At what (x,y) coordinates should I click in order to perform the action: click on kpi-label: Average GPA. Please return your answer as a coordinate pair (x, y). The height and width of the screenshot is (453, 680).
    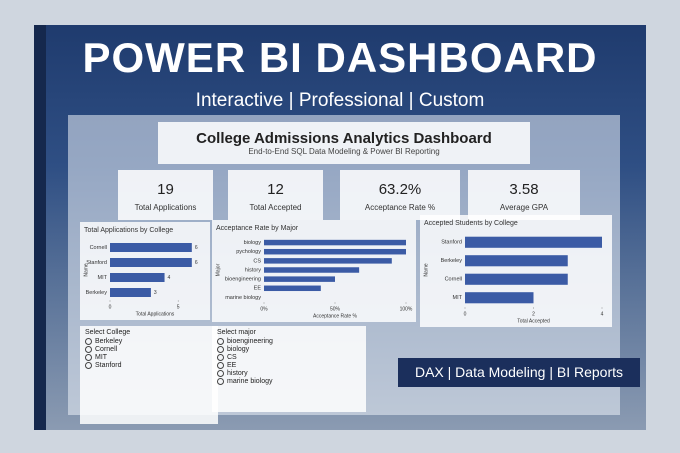
    Looking at the image, I should click on (524, 207).